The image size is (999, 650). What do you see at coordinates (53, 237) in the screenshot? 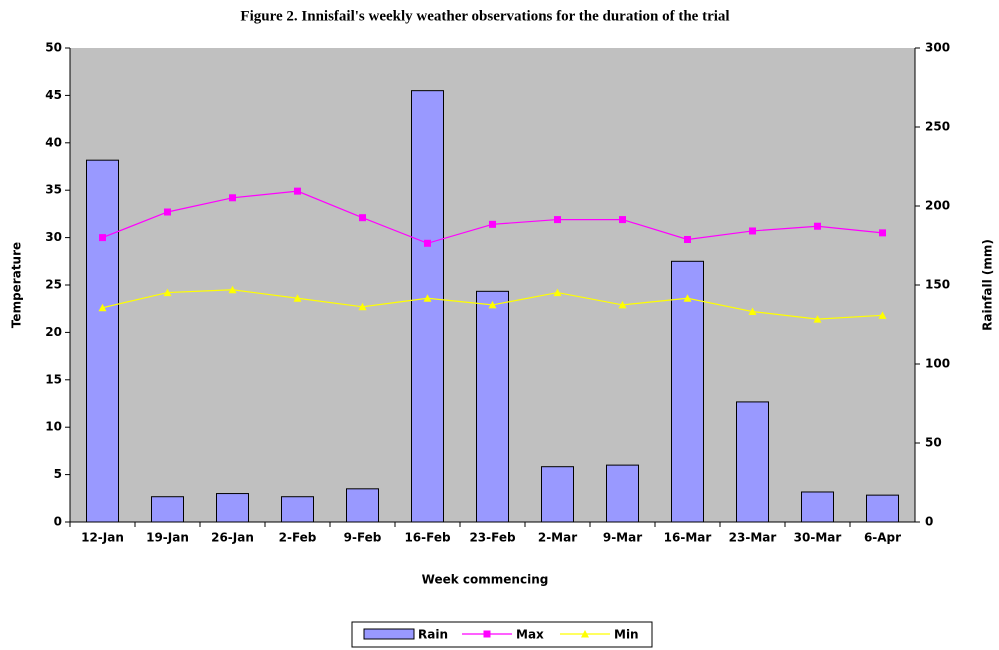
I see `y-tick-label: 30` at bounding box center [53, 237].